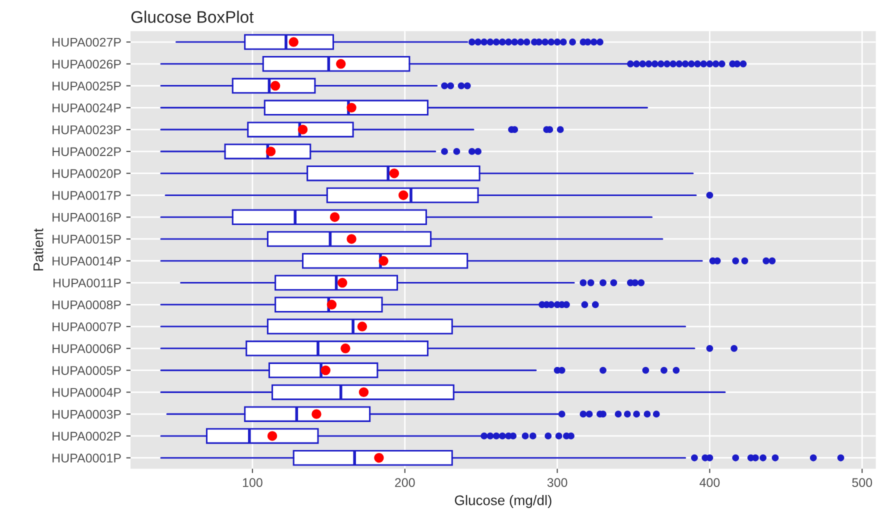 This screenshot has width=882, height=518. I want to click on y-tick-label: HUPA0023P, so click(86, 129).